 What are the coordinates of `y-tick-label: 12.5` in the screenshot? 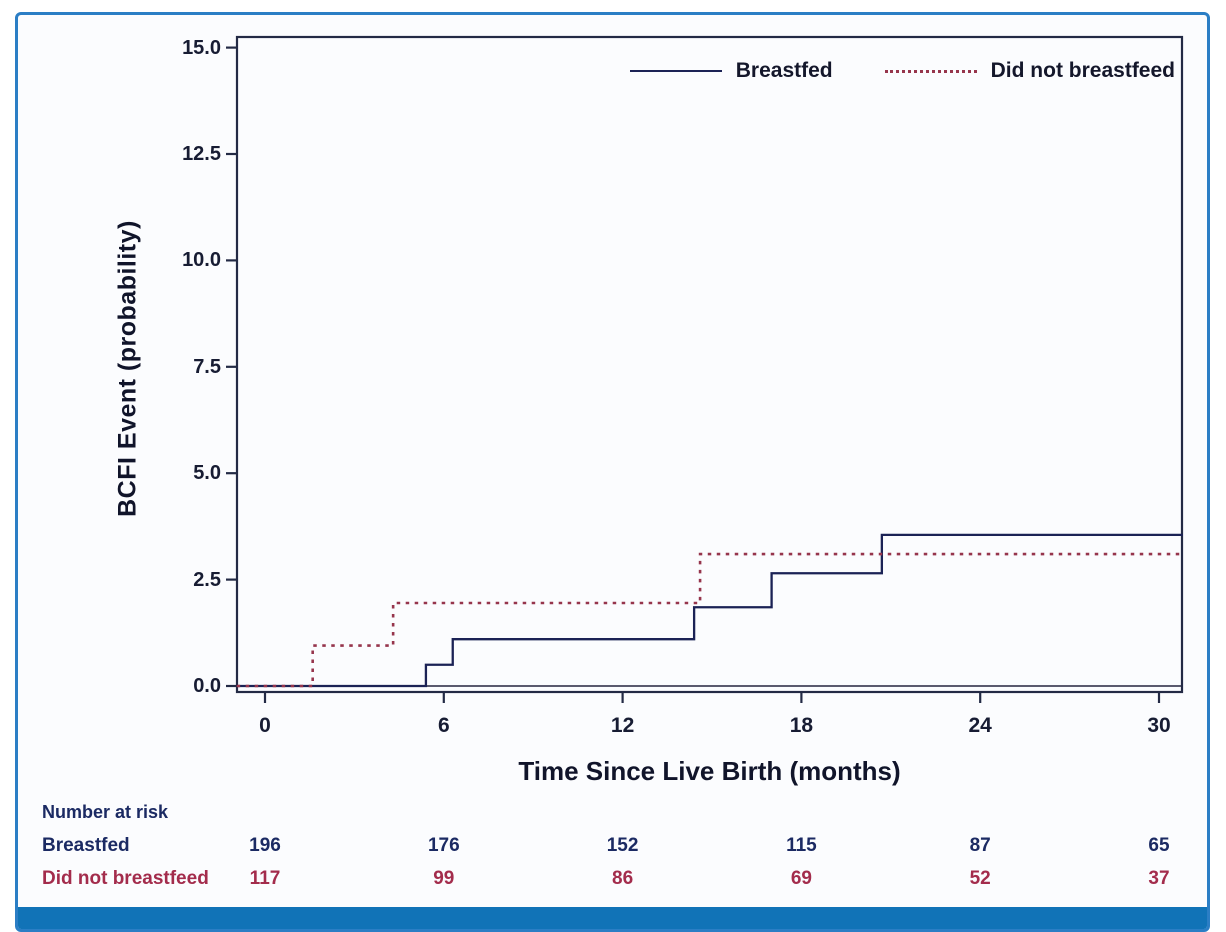 It's located at (201, 154).